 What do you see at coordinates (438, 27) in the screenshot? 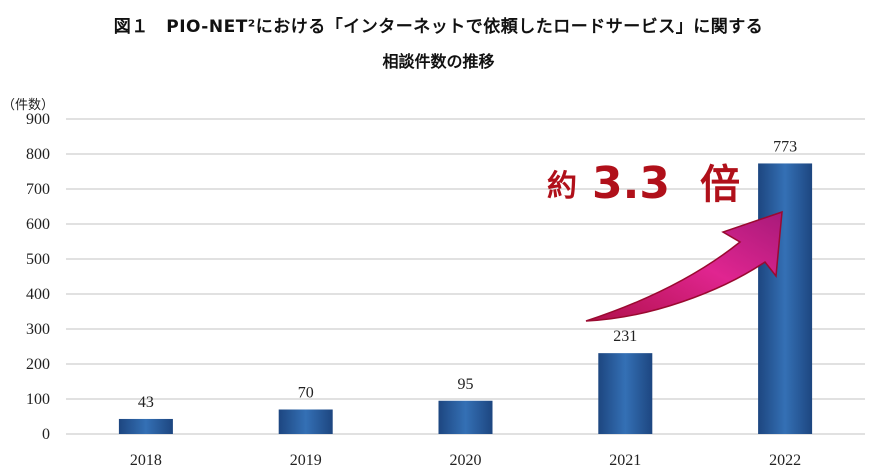
I see `chart-title-line-1: 図１ PIO-NET²における「インターネットで依頼したロードサービス」に関する` at bounding box center [438, 27].